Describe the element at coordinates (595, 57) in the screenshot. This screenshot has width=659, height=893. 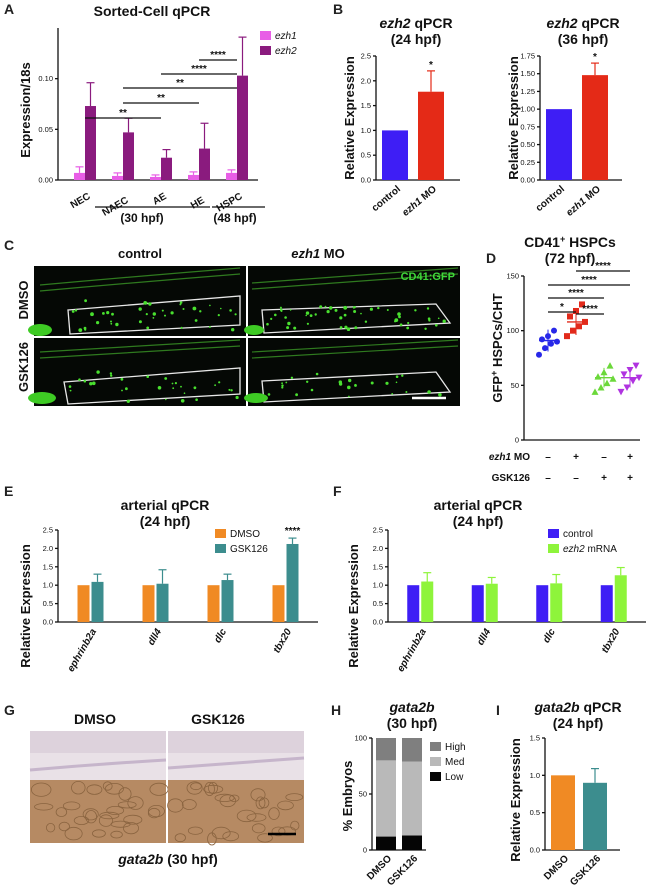
I see `significance-mark: *` at that location.